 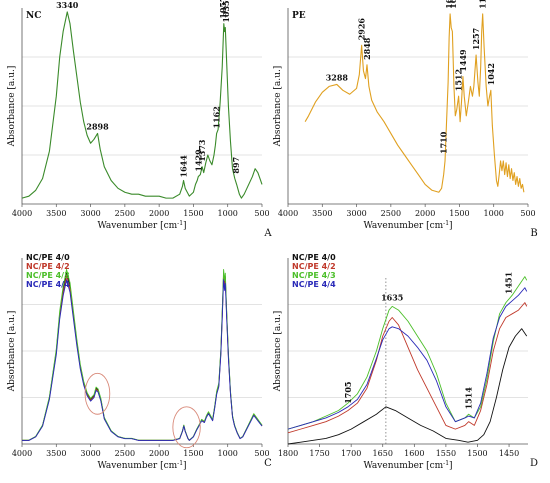 What do you see at coordinates (268, 463) in the screenshot?
I see `panel-letter: C` at bounding box center [268, 463].